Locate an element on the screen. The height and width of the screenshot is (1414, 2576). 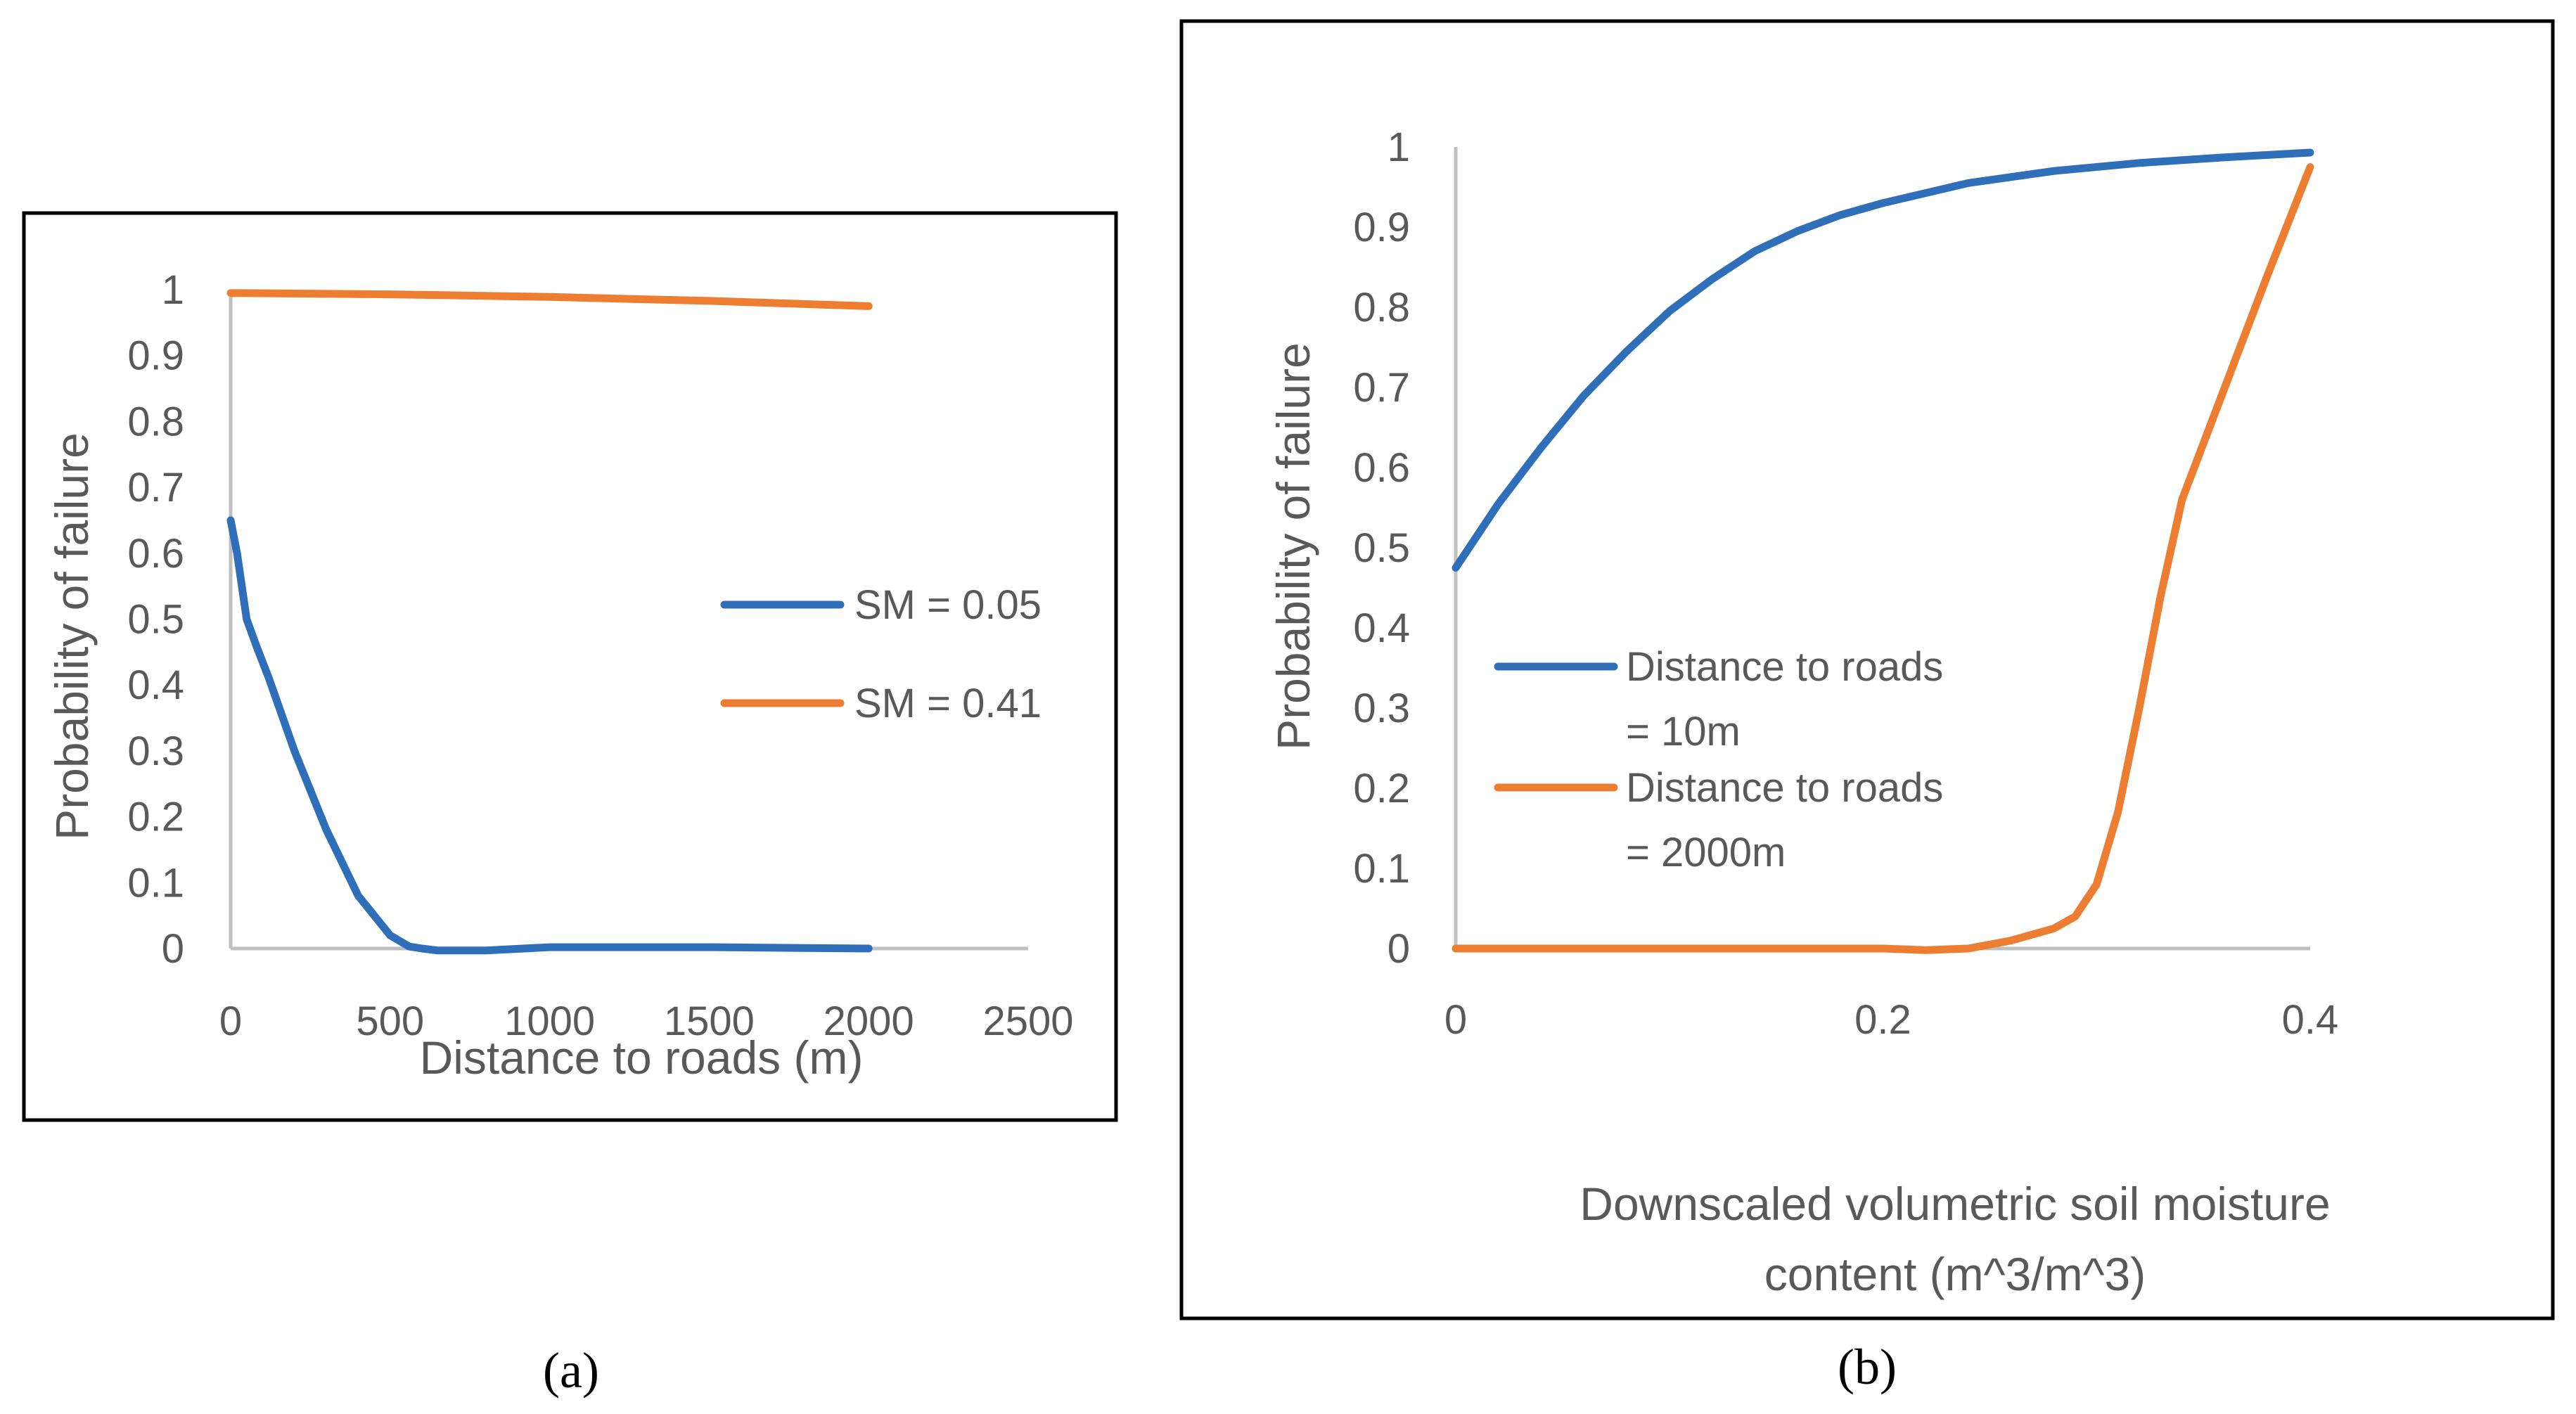
panel-a-legend: SM = 0.05 SM = 0.41 is located at coordinates (881, 654).